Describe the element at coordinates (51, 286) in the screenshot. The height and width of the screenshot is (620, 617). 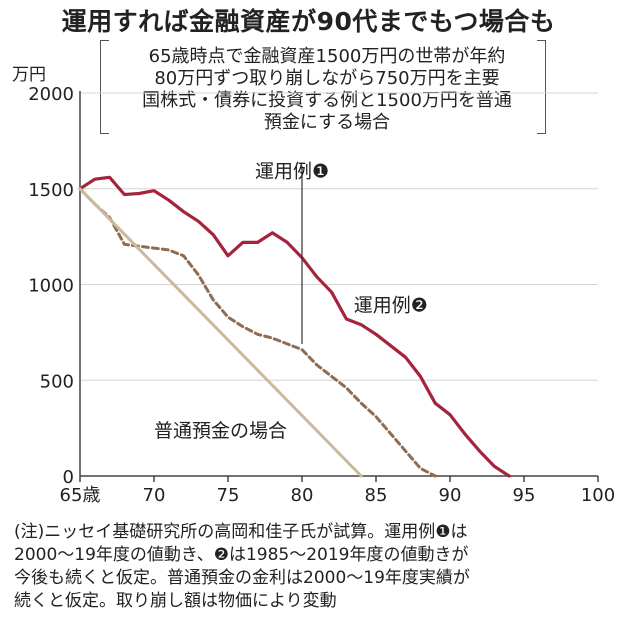
I see `y-tick-label: 1000` at that location.